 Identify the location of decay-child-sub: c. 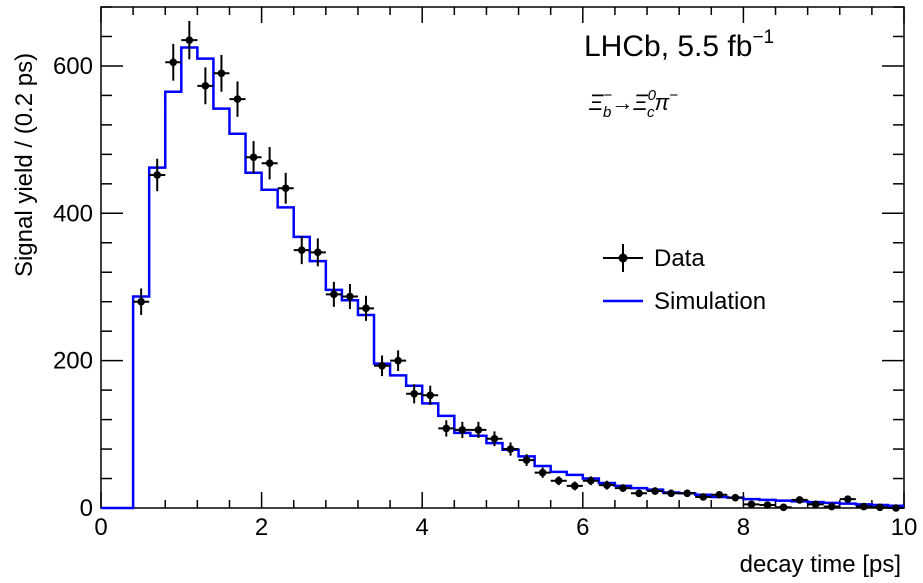
(651, 112).